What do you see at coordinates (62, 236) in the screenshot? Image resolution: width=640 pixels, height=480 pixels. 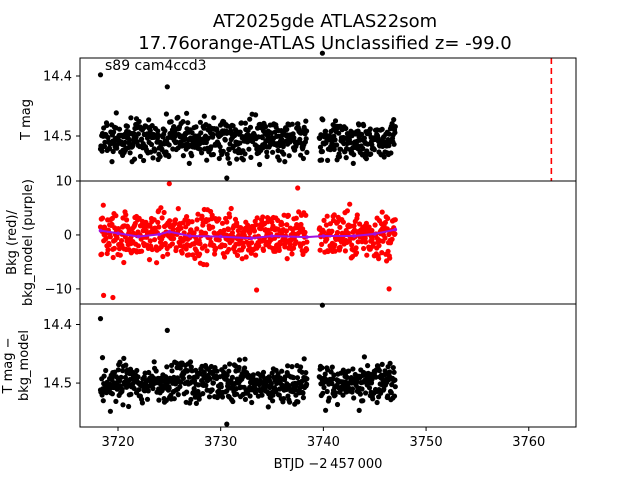 I see `background-ticks: 10 0 −10` at bounding box center [62, 236].